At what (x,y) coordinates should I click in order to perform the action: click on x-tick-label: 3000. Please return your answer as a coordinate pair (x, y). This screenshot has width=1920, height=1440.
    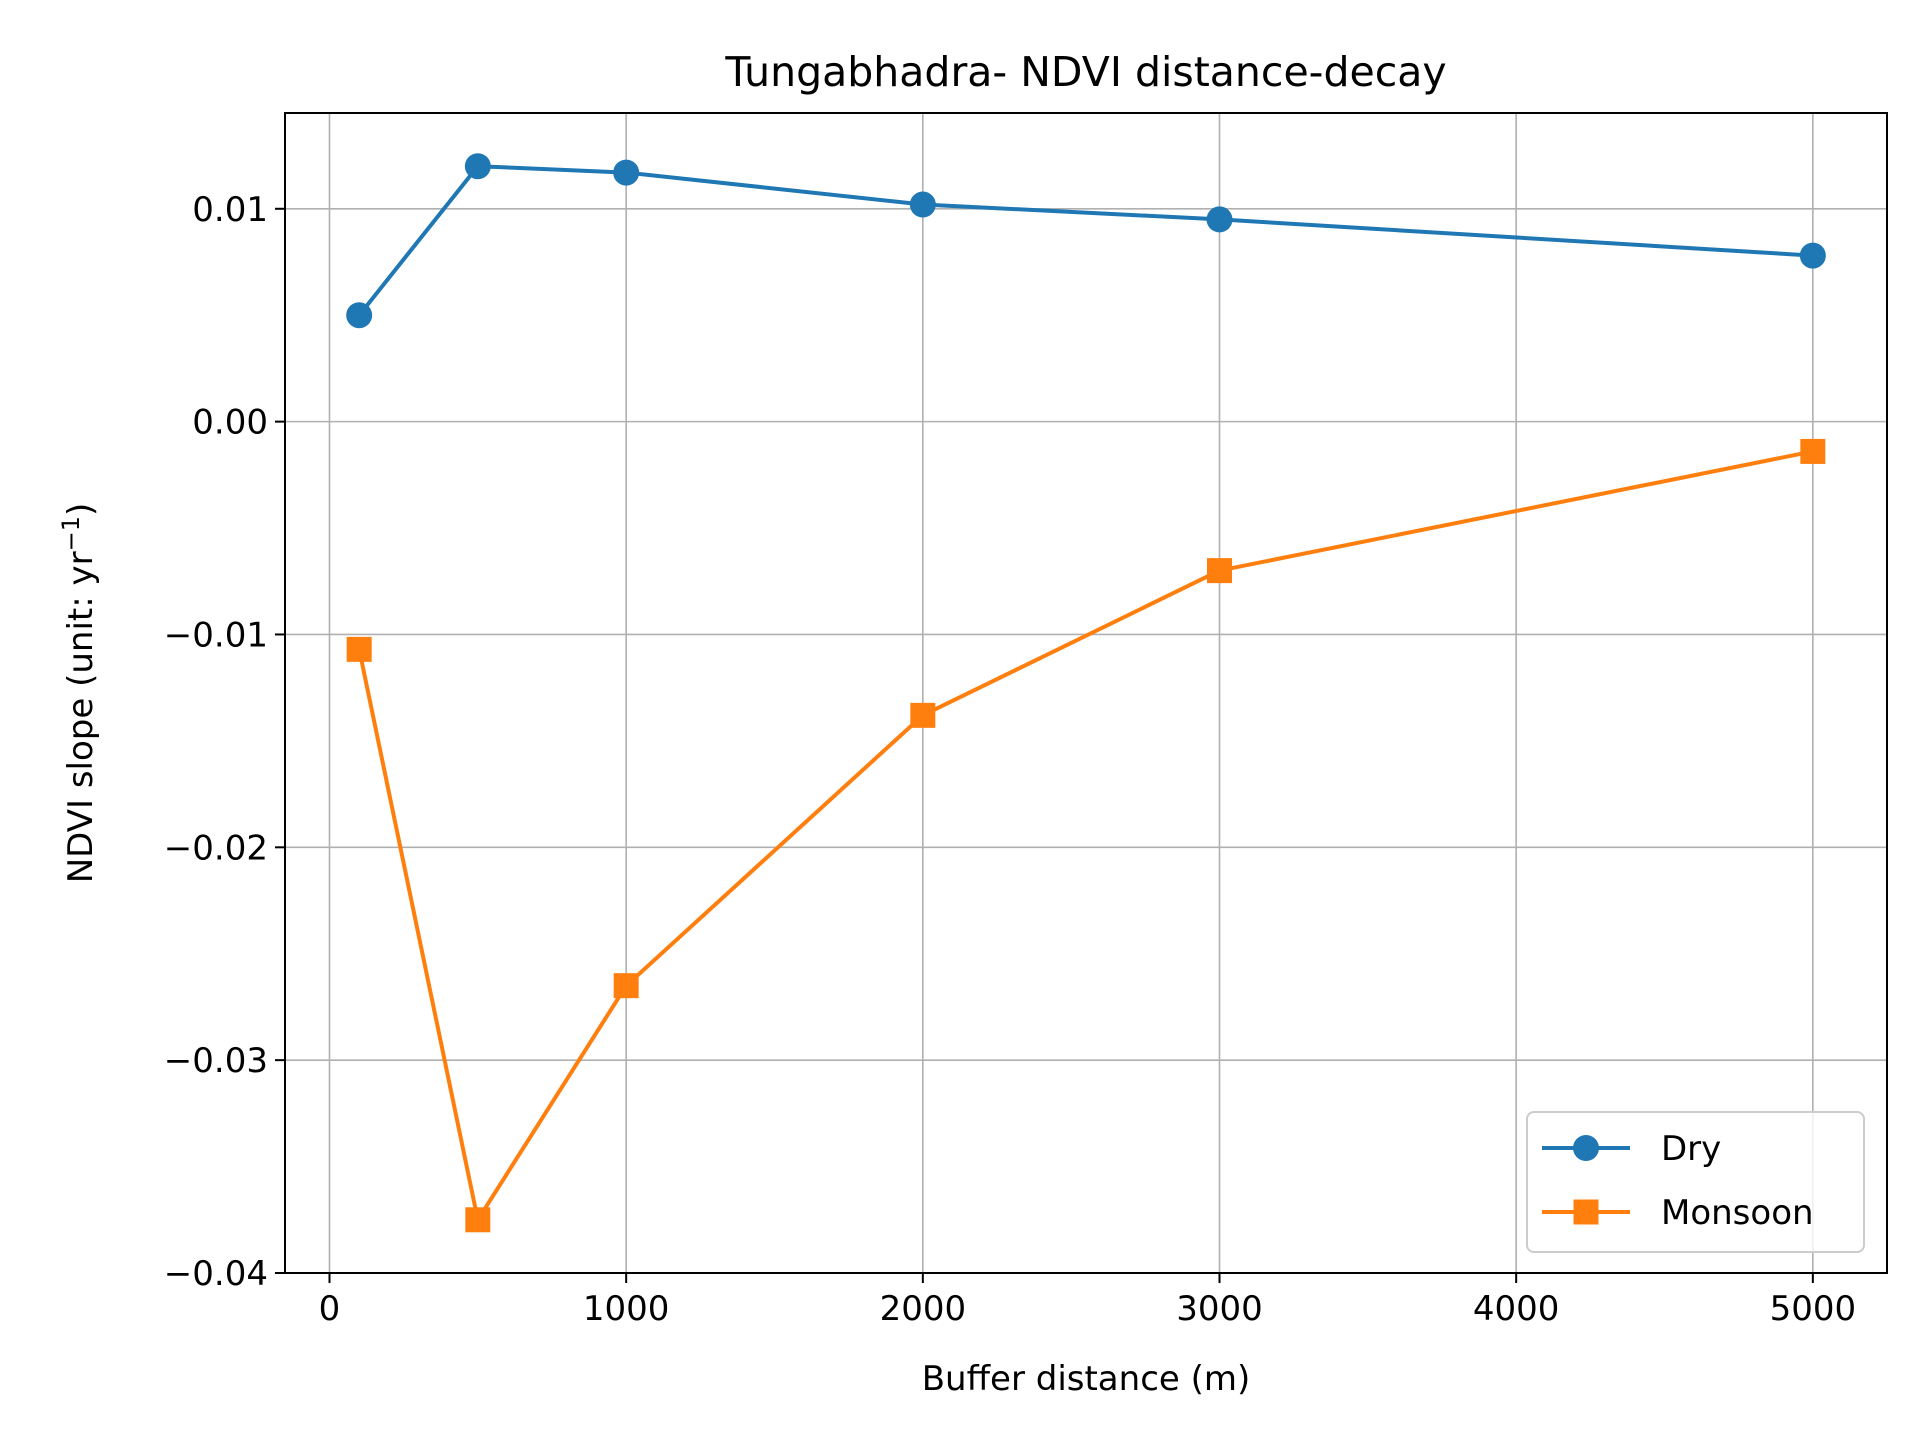
    Looking at the image, I should click on (1219, 1309).